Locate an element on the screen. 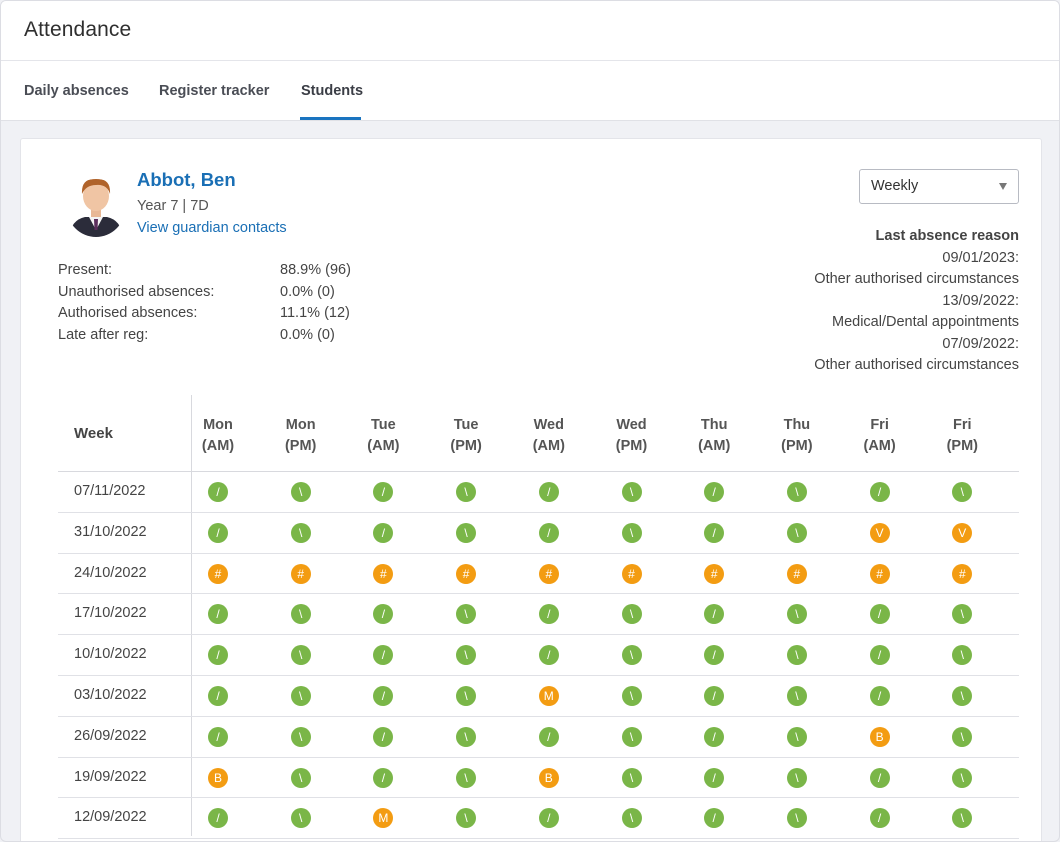 The image size is (1060, 842). tab-register-tracker: Register tracker is located at coordinates (214, 91).